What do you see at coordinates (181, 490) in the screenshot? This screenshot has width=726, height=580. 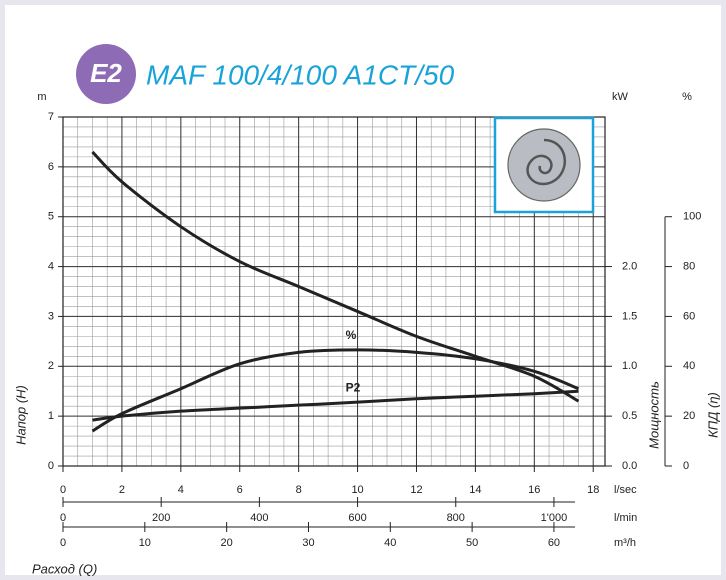 I see `x-tick-label: 4` at bounding box center [181, 490].